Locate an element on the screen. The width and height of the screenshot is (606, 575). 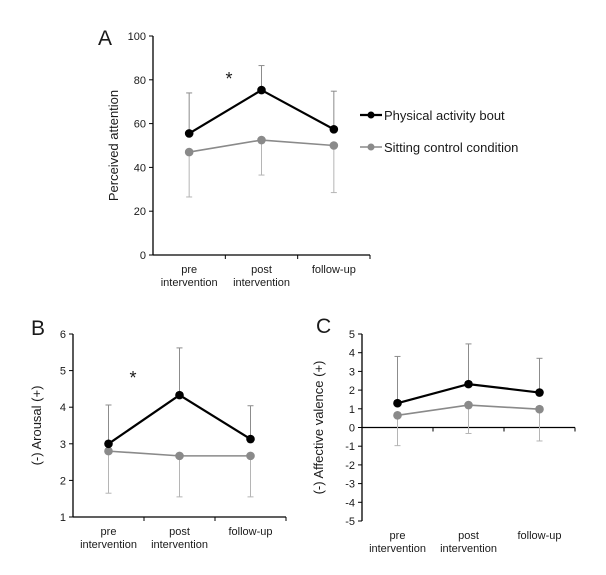
y-tick-label: -4 is located at coordinates (350, 503).